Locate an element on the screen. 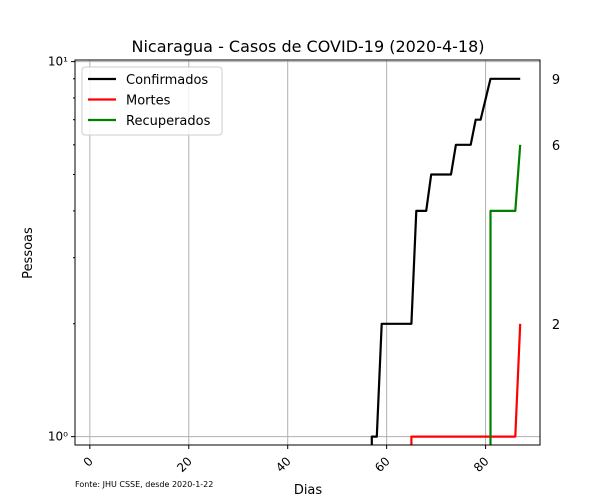  right-value-label: 9 is located at coordinates (556, 80).